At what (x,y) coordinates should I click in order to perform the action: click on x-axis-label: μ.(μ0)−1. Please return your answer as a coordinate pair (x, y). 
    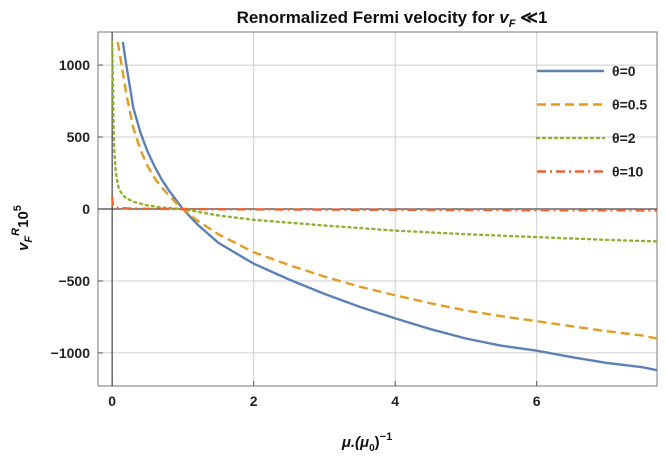
    Looking at the image, I should click on (366, 442).